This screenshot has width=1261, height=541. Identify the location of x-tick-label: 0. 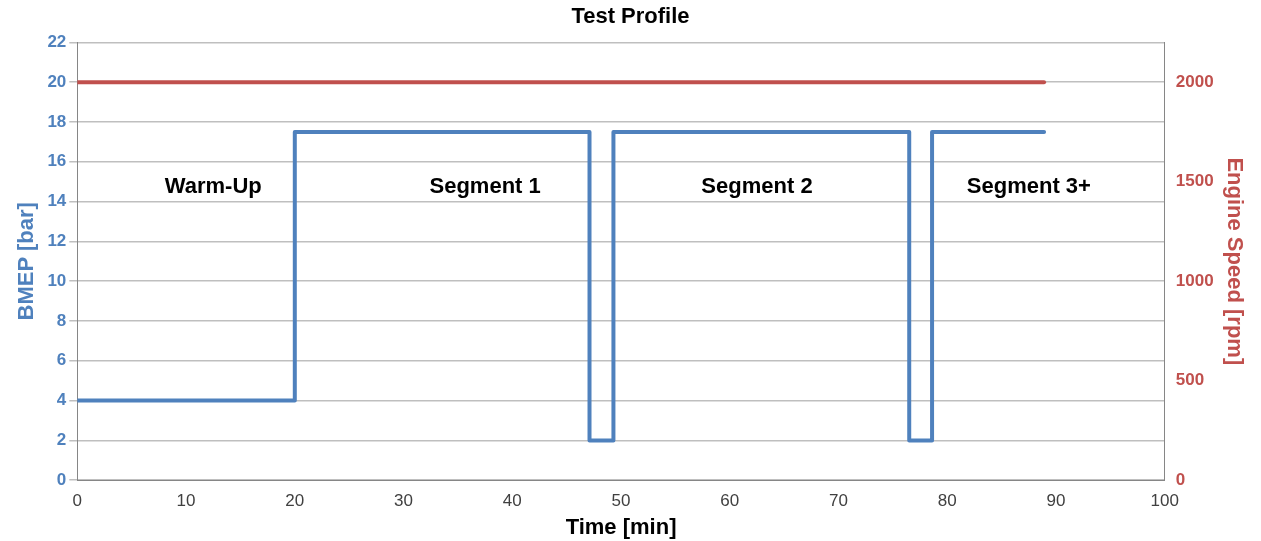
(77, 501).